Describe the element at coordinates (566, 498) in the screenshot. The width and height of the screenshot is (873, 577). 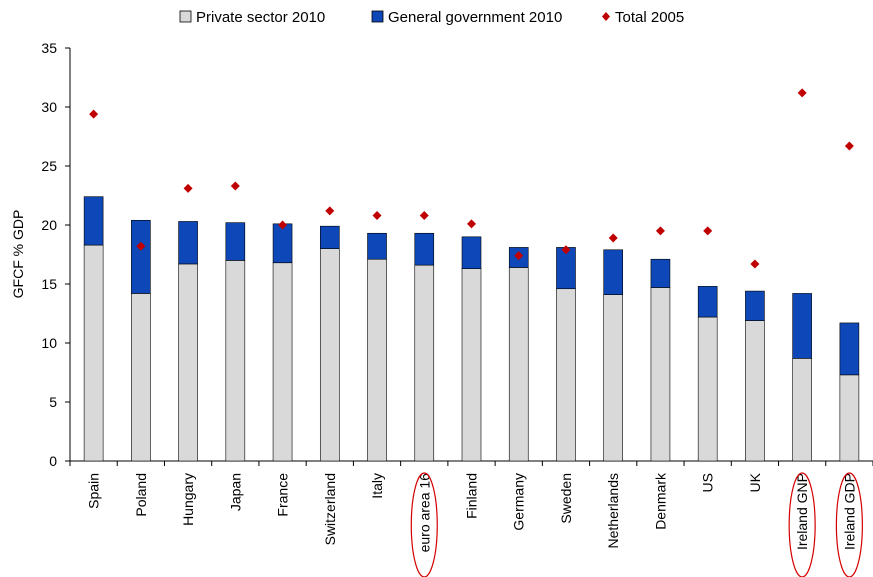
I see `category-label: Sweden` at that location.